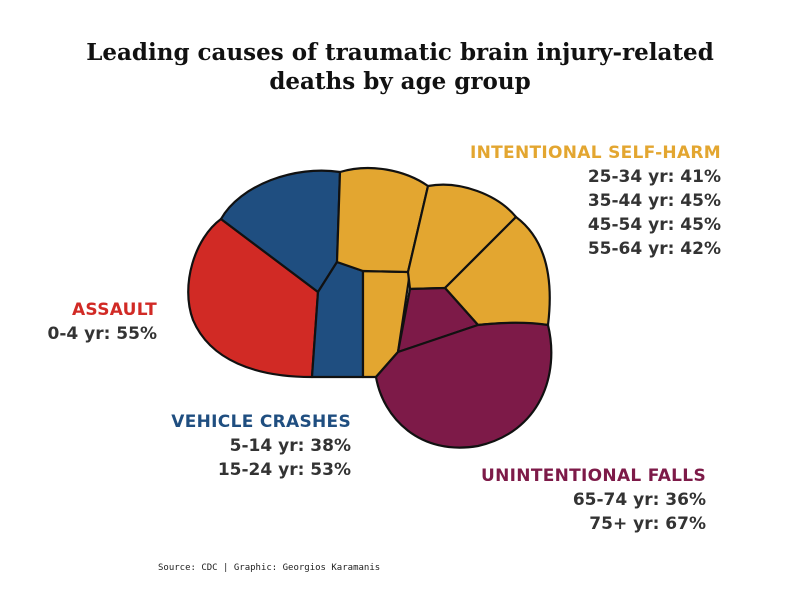 The width and height of the screenshot is (800, 600). Describe the element at coordinates (596, 153) in the screenshot. I see `self-harm-cause: INTENTIONAL SELF-HARM` at that location.